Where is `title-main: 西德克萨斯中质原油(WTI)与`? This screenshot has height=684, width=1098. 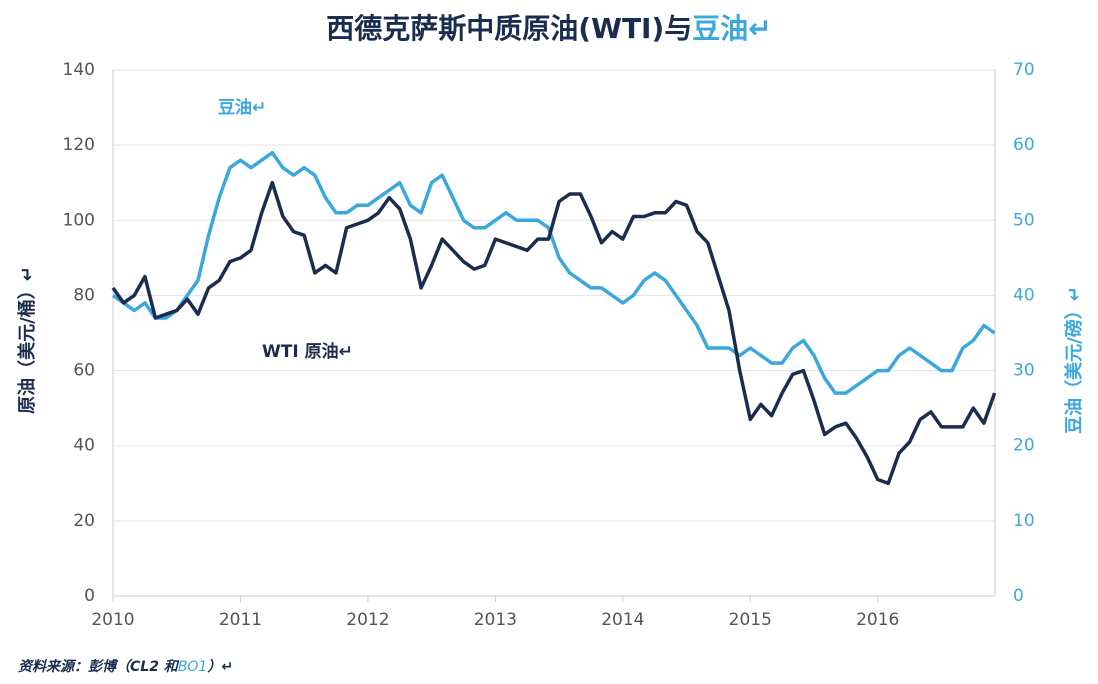 title-main: 西德克萨斯中质原油(WTI)与 is located at coordinates (509, 28).